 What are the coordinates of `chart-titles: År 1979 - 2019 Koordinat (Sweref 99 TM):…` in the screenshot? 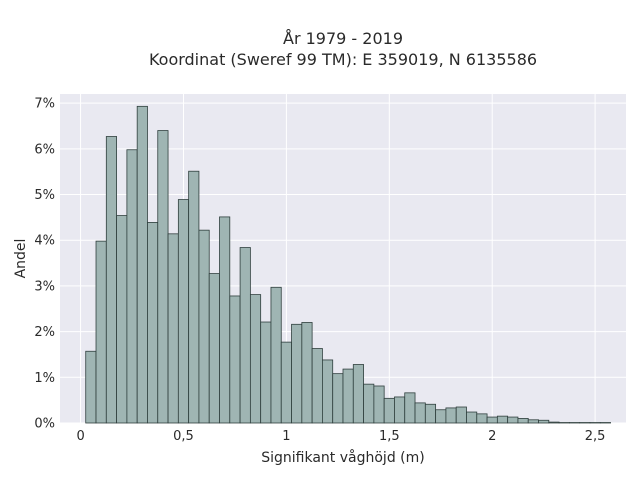 It's located at (343, 49).